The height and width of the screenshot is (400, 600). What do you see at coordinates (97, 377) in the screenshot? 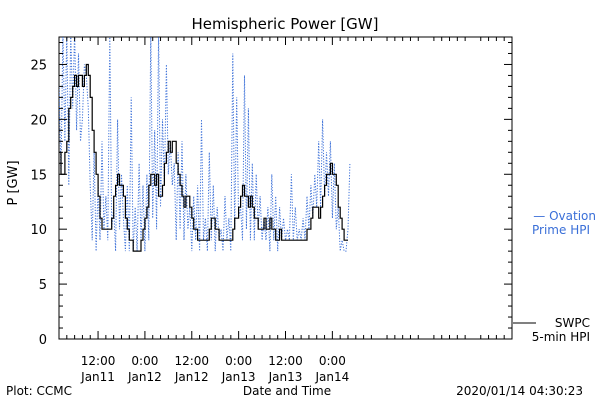
I see `x-tick-date-label: Jan11` at bounding box center [97, 377].